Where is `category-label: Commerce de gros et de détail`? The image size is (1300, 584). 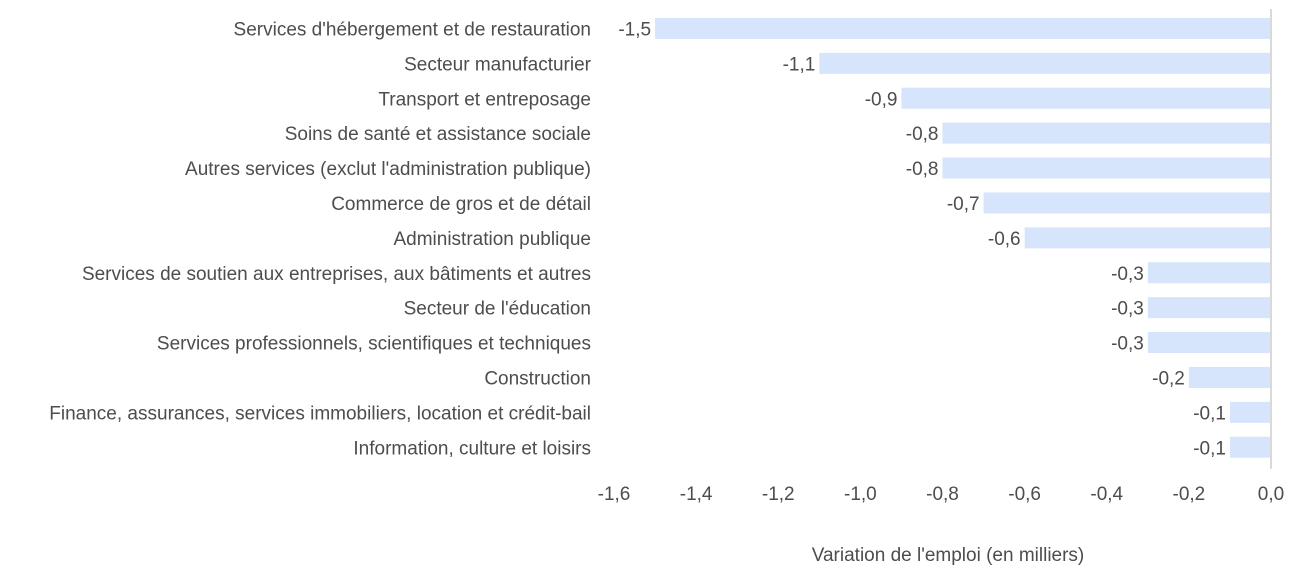 category-label: Commerce de gros et de détail is located at coordinates (461, 204).